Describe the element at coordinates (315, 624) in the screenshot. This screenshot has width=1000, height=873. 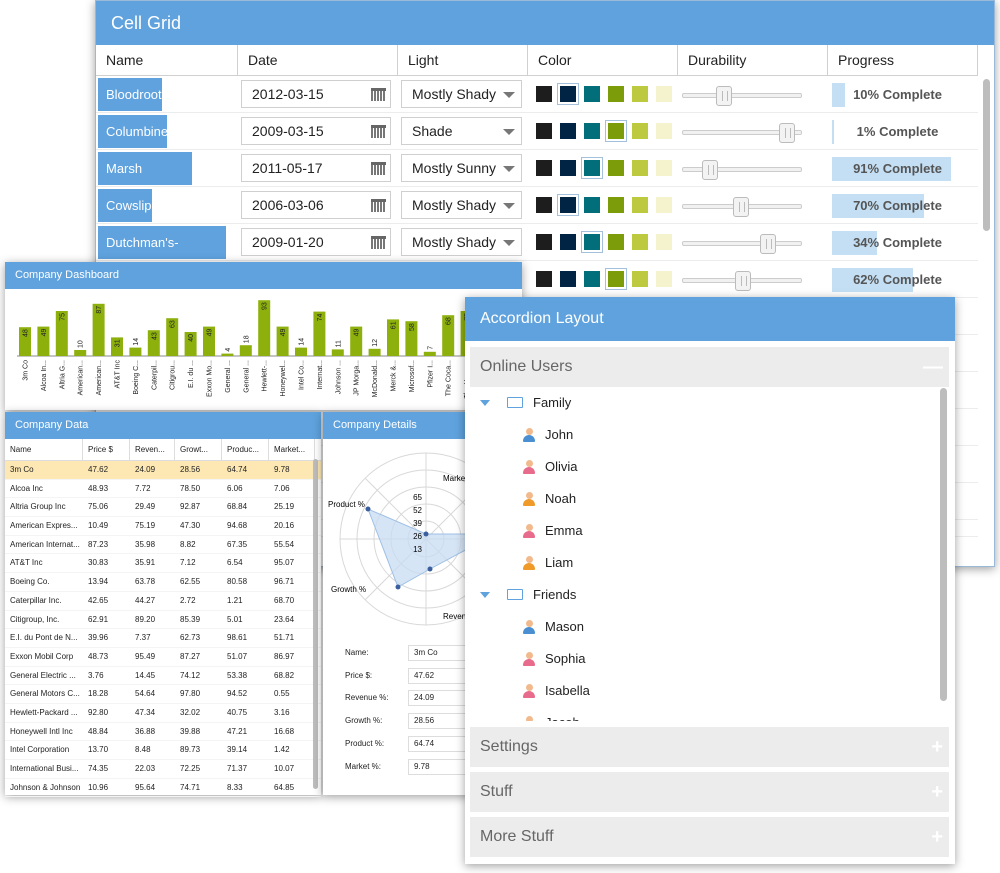
I see `company-data-scrollbar` at that location.